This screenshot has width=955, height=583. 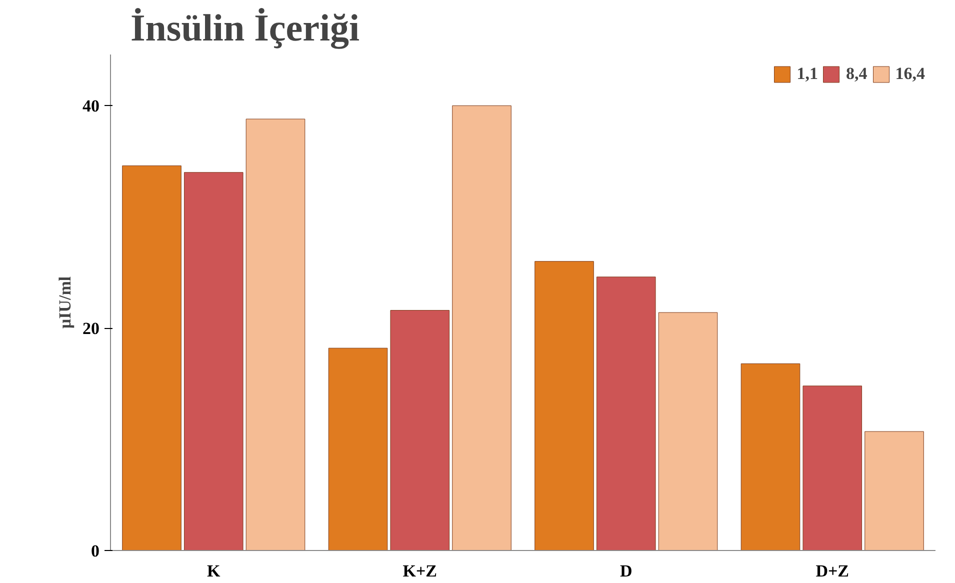 What do you see at coordinates (857, 74) in the screenshot?
I see `legend-label: 8,4` at bounding box center [857, 74].